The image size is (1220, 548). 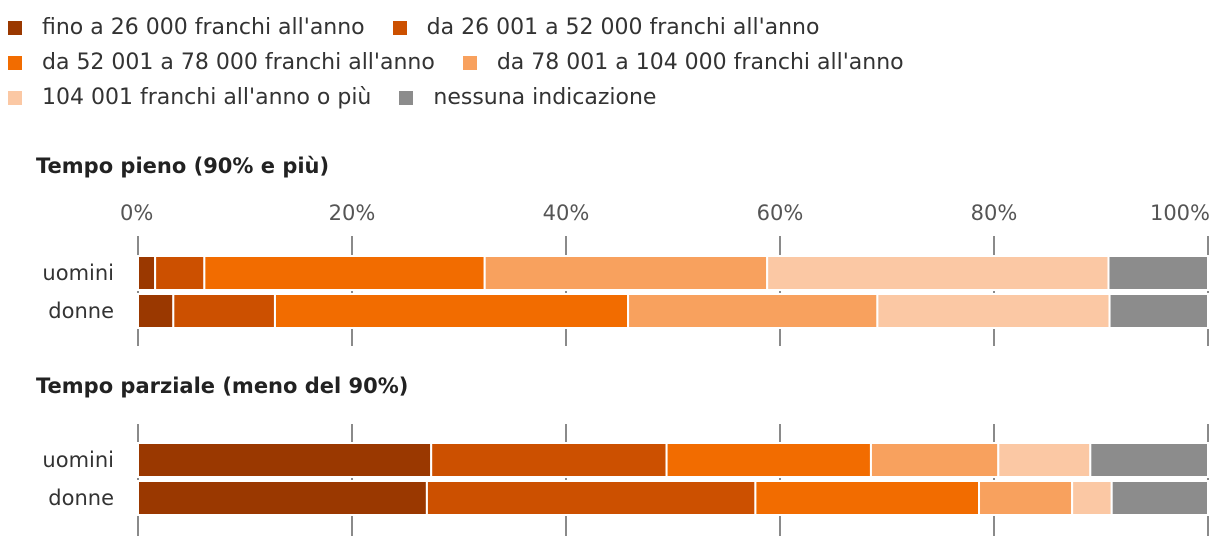 What do you see at coordinates (994, 213) in the screenshot?
I see `tick-label: 80%` at bounding box center [994, 213].